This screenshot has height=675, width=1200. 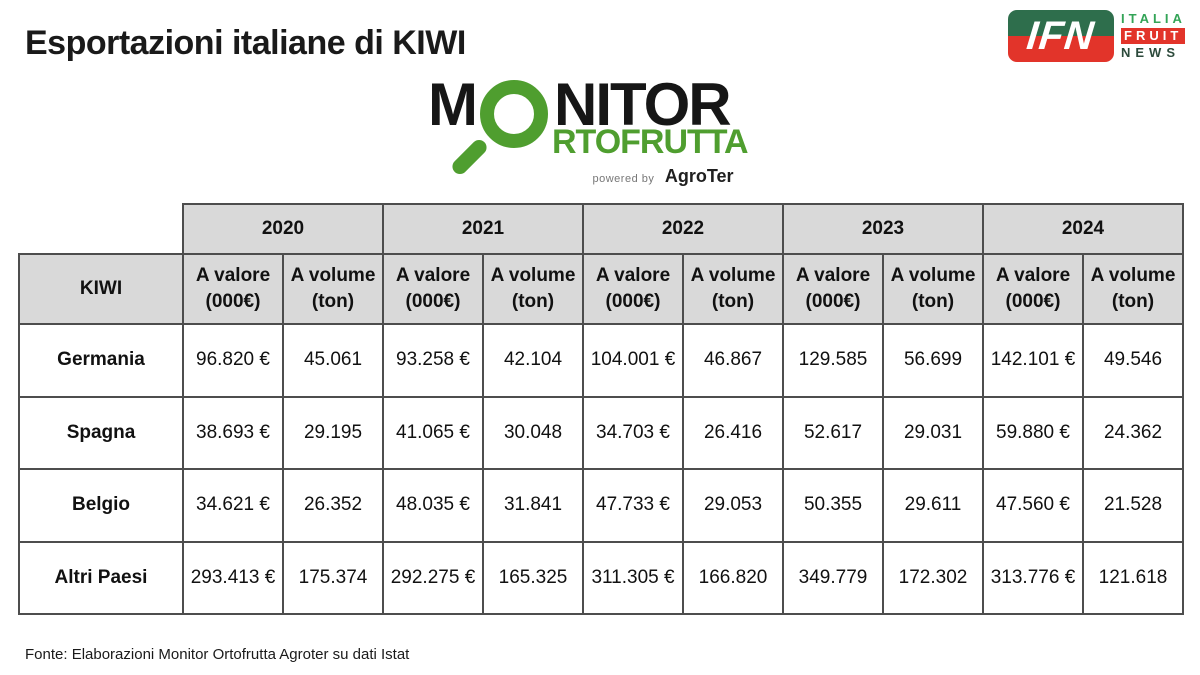 What do you see at coordinates (101, 360) in the screenshot?
I see `row-label: Germania` at bounding box center [101, 360].